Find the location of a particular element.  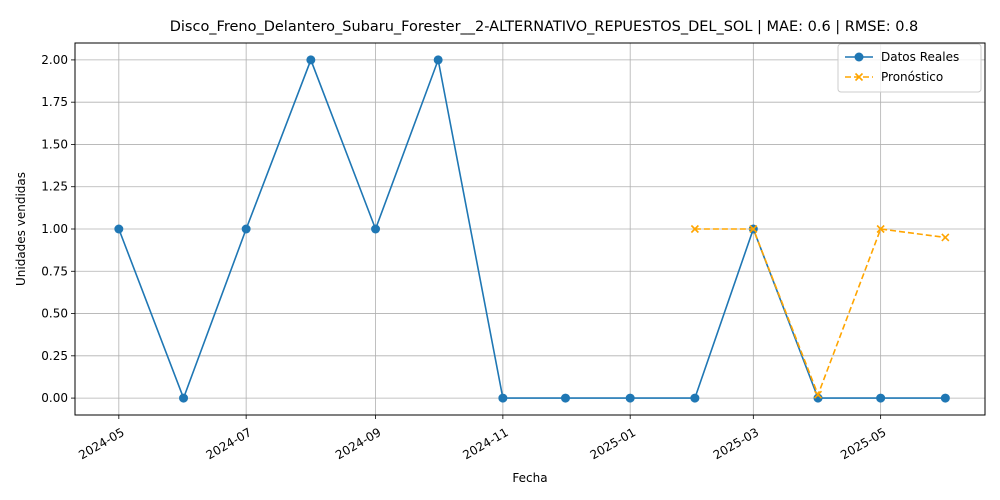

x-axis-label: Fecha is located at coordinates (529, 478).